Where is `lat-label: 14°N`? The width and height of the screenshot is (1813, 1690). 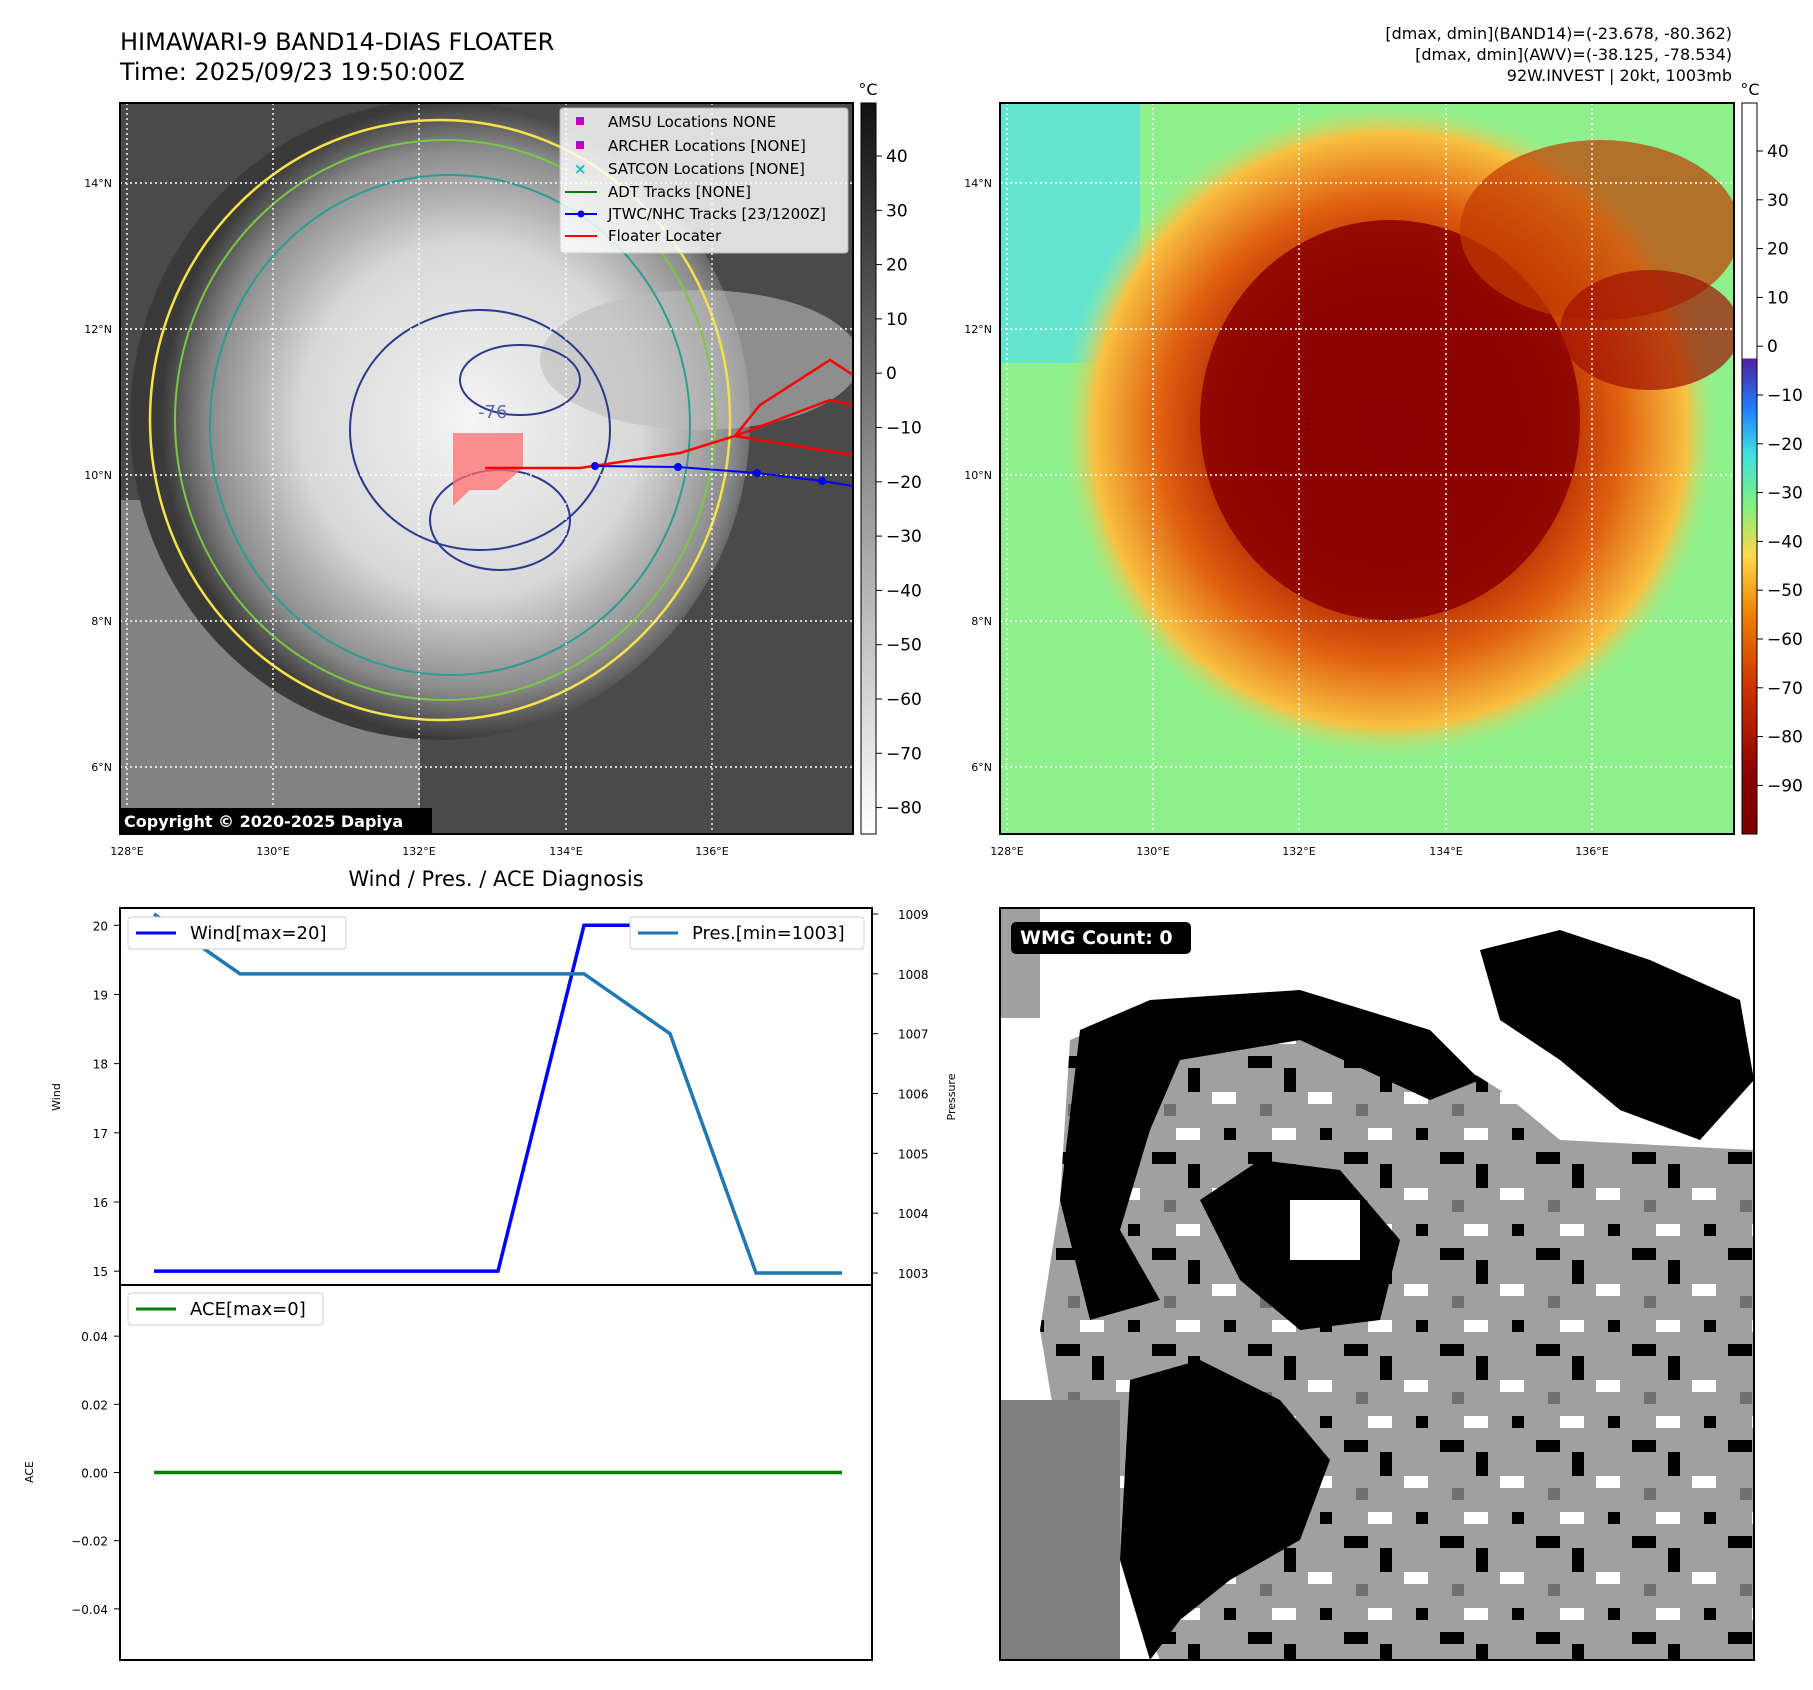
lat-label: 14°N is located at coordinates (98, 183).